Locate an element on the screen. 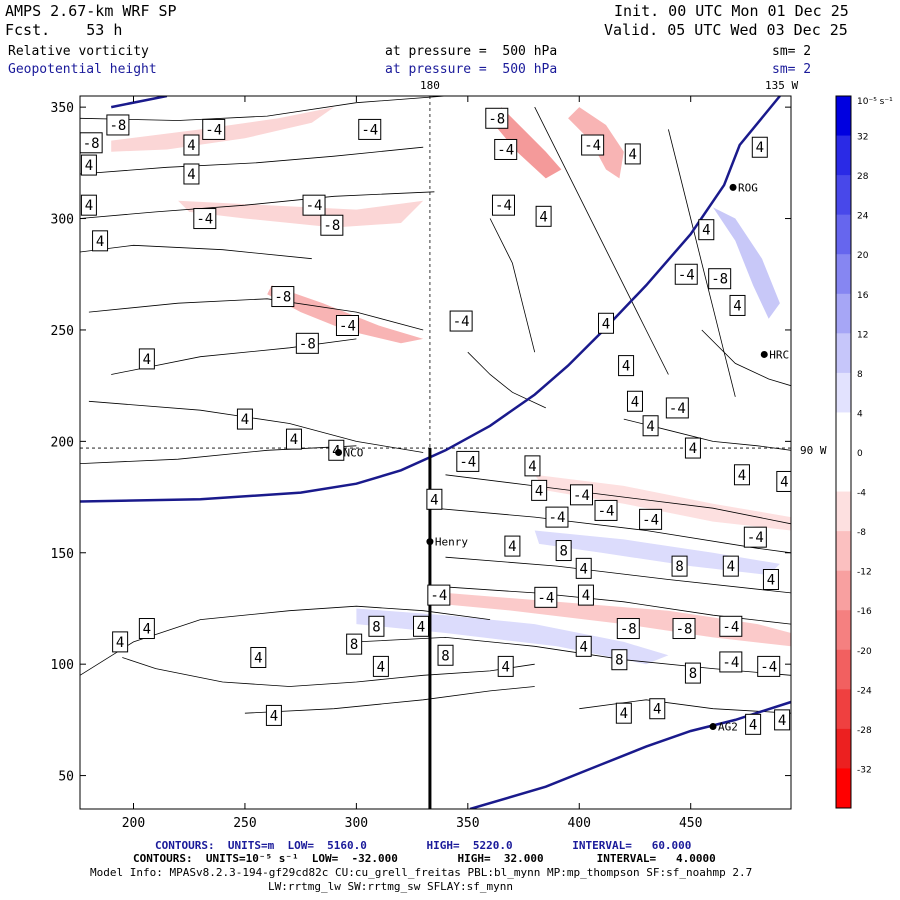 The height and width of the screenshot is (900, 900). x-tick-label: 300 is located at coordinates (356, 823).